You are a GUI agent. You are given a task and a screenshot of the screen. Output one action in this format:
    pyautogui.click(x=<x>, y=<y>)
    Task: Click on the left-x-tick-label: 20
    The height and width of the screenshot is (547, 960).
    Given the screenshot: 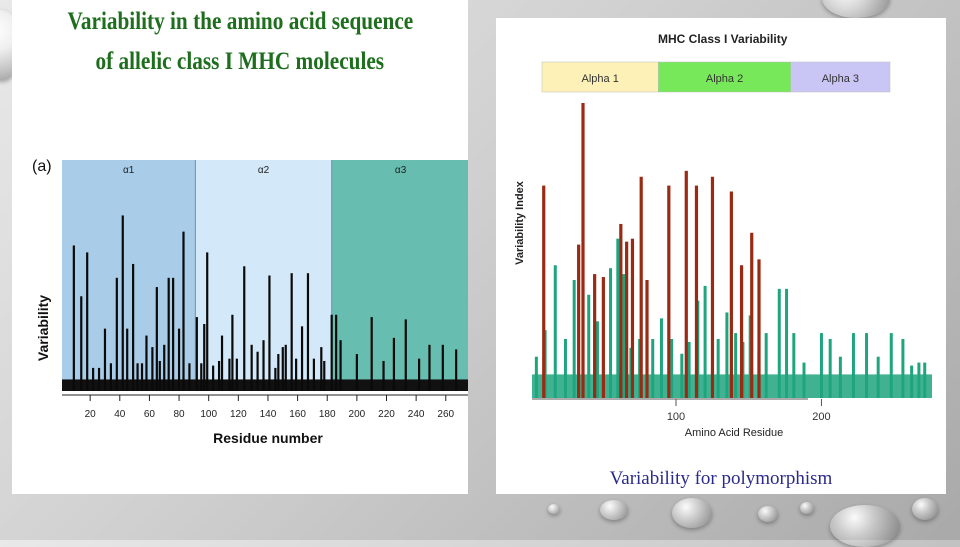 What is the action you would take?
    pyautogui.click(x=91, y=414)
    